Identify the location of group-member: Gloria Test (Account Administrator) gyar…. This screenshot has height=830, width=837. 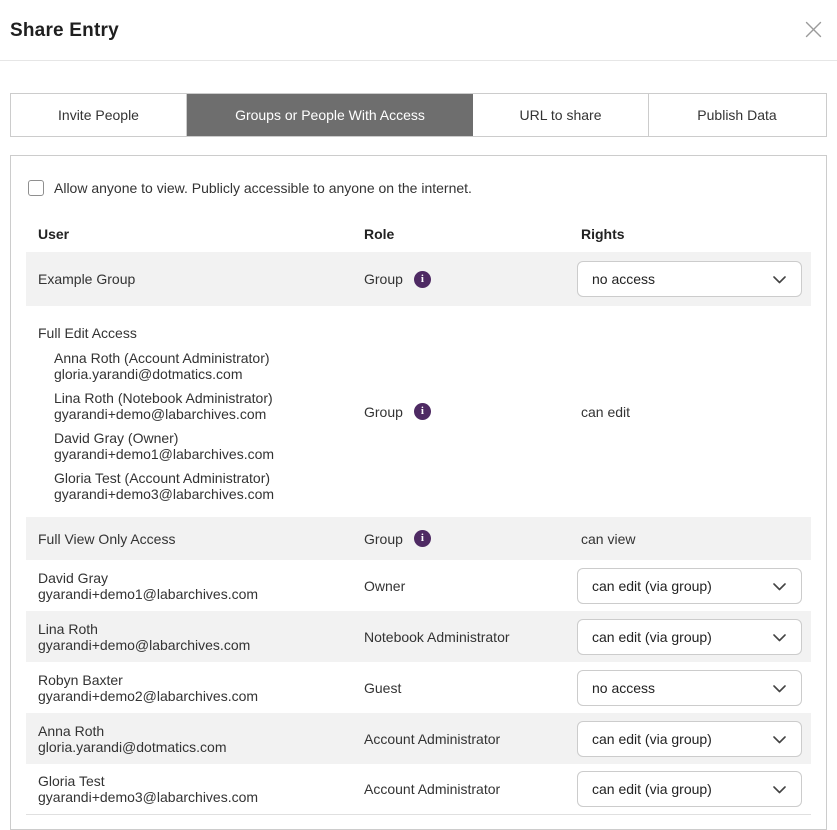
(205, 486).